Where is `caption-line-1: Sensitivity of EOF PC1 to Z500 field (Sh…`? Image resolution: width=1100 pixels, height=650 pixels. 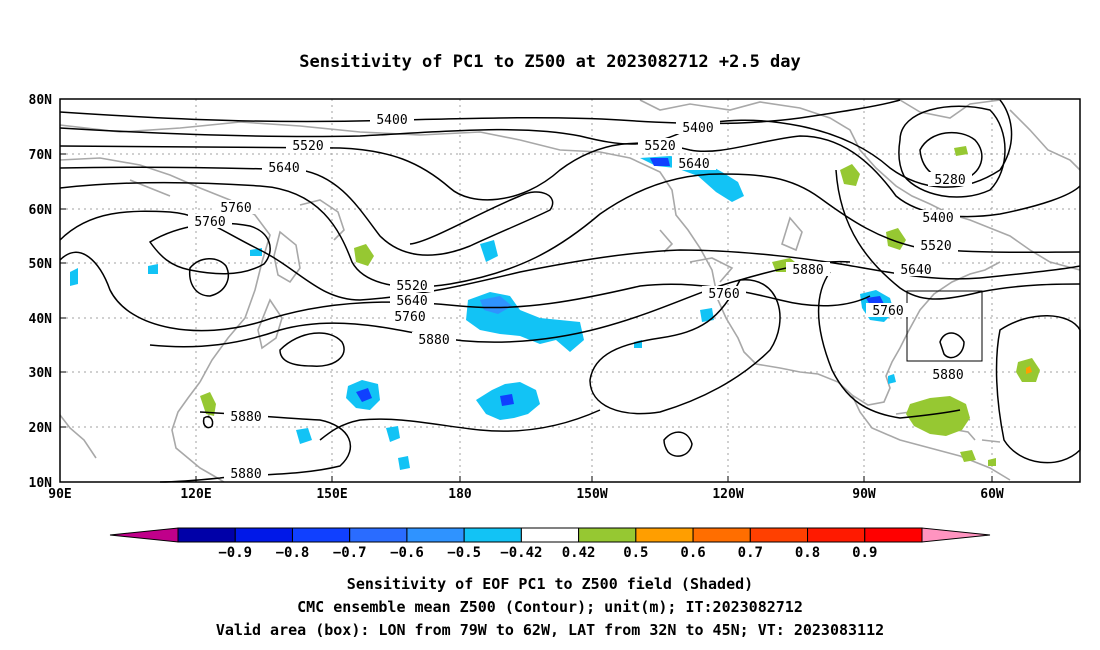
caption-line-1: Sensitivity of EOF PC1 to Z500 field (Sh… is located at coordinates (550, 584).